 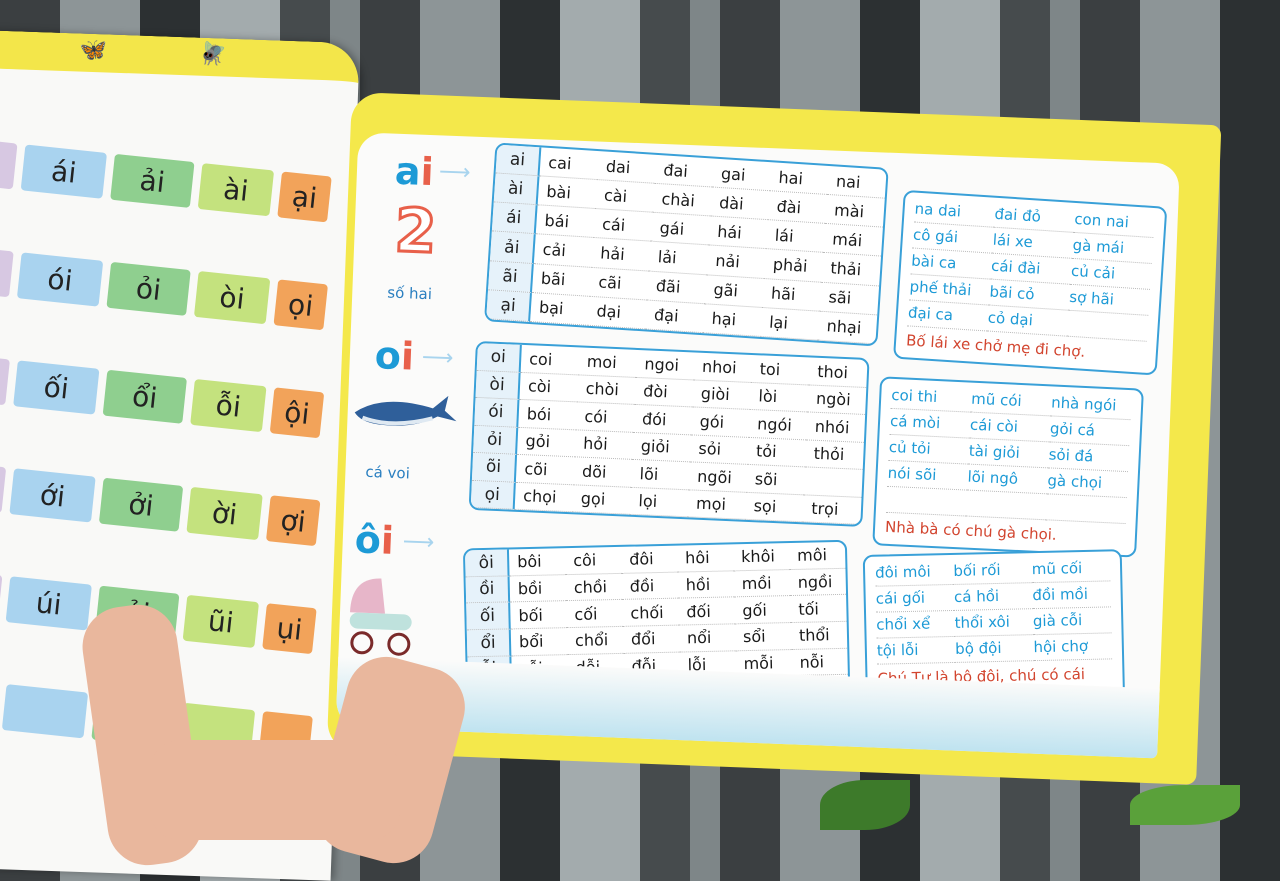 I want to click on syllable-cell: lọi, so click(x=659, y=502).